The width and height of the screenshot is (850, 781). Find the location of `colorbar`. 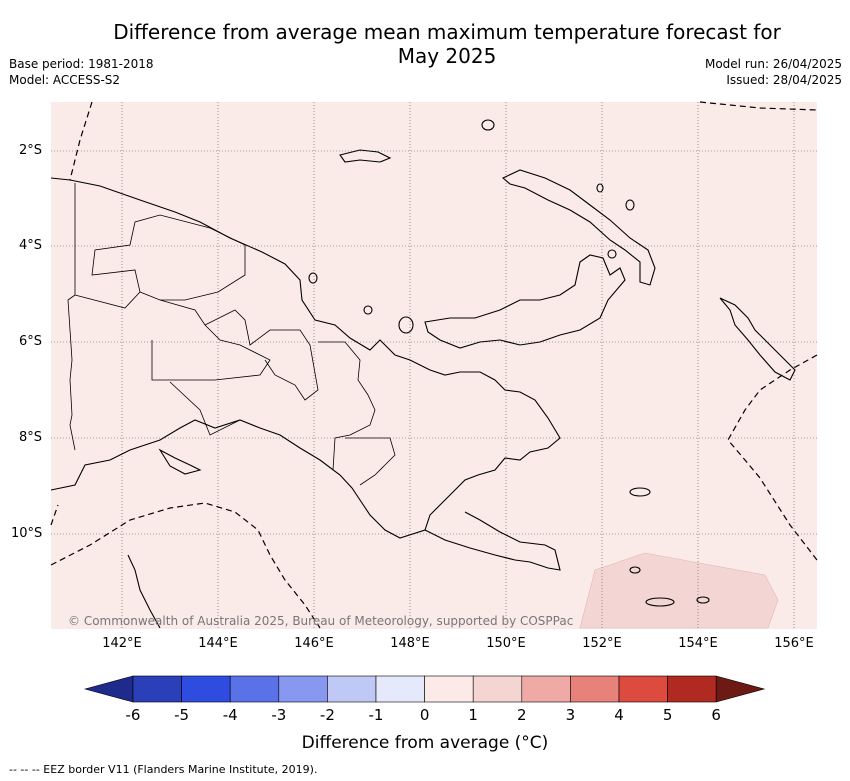

colorbar is located at coordinates (424, 689).